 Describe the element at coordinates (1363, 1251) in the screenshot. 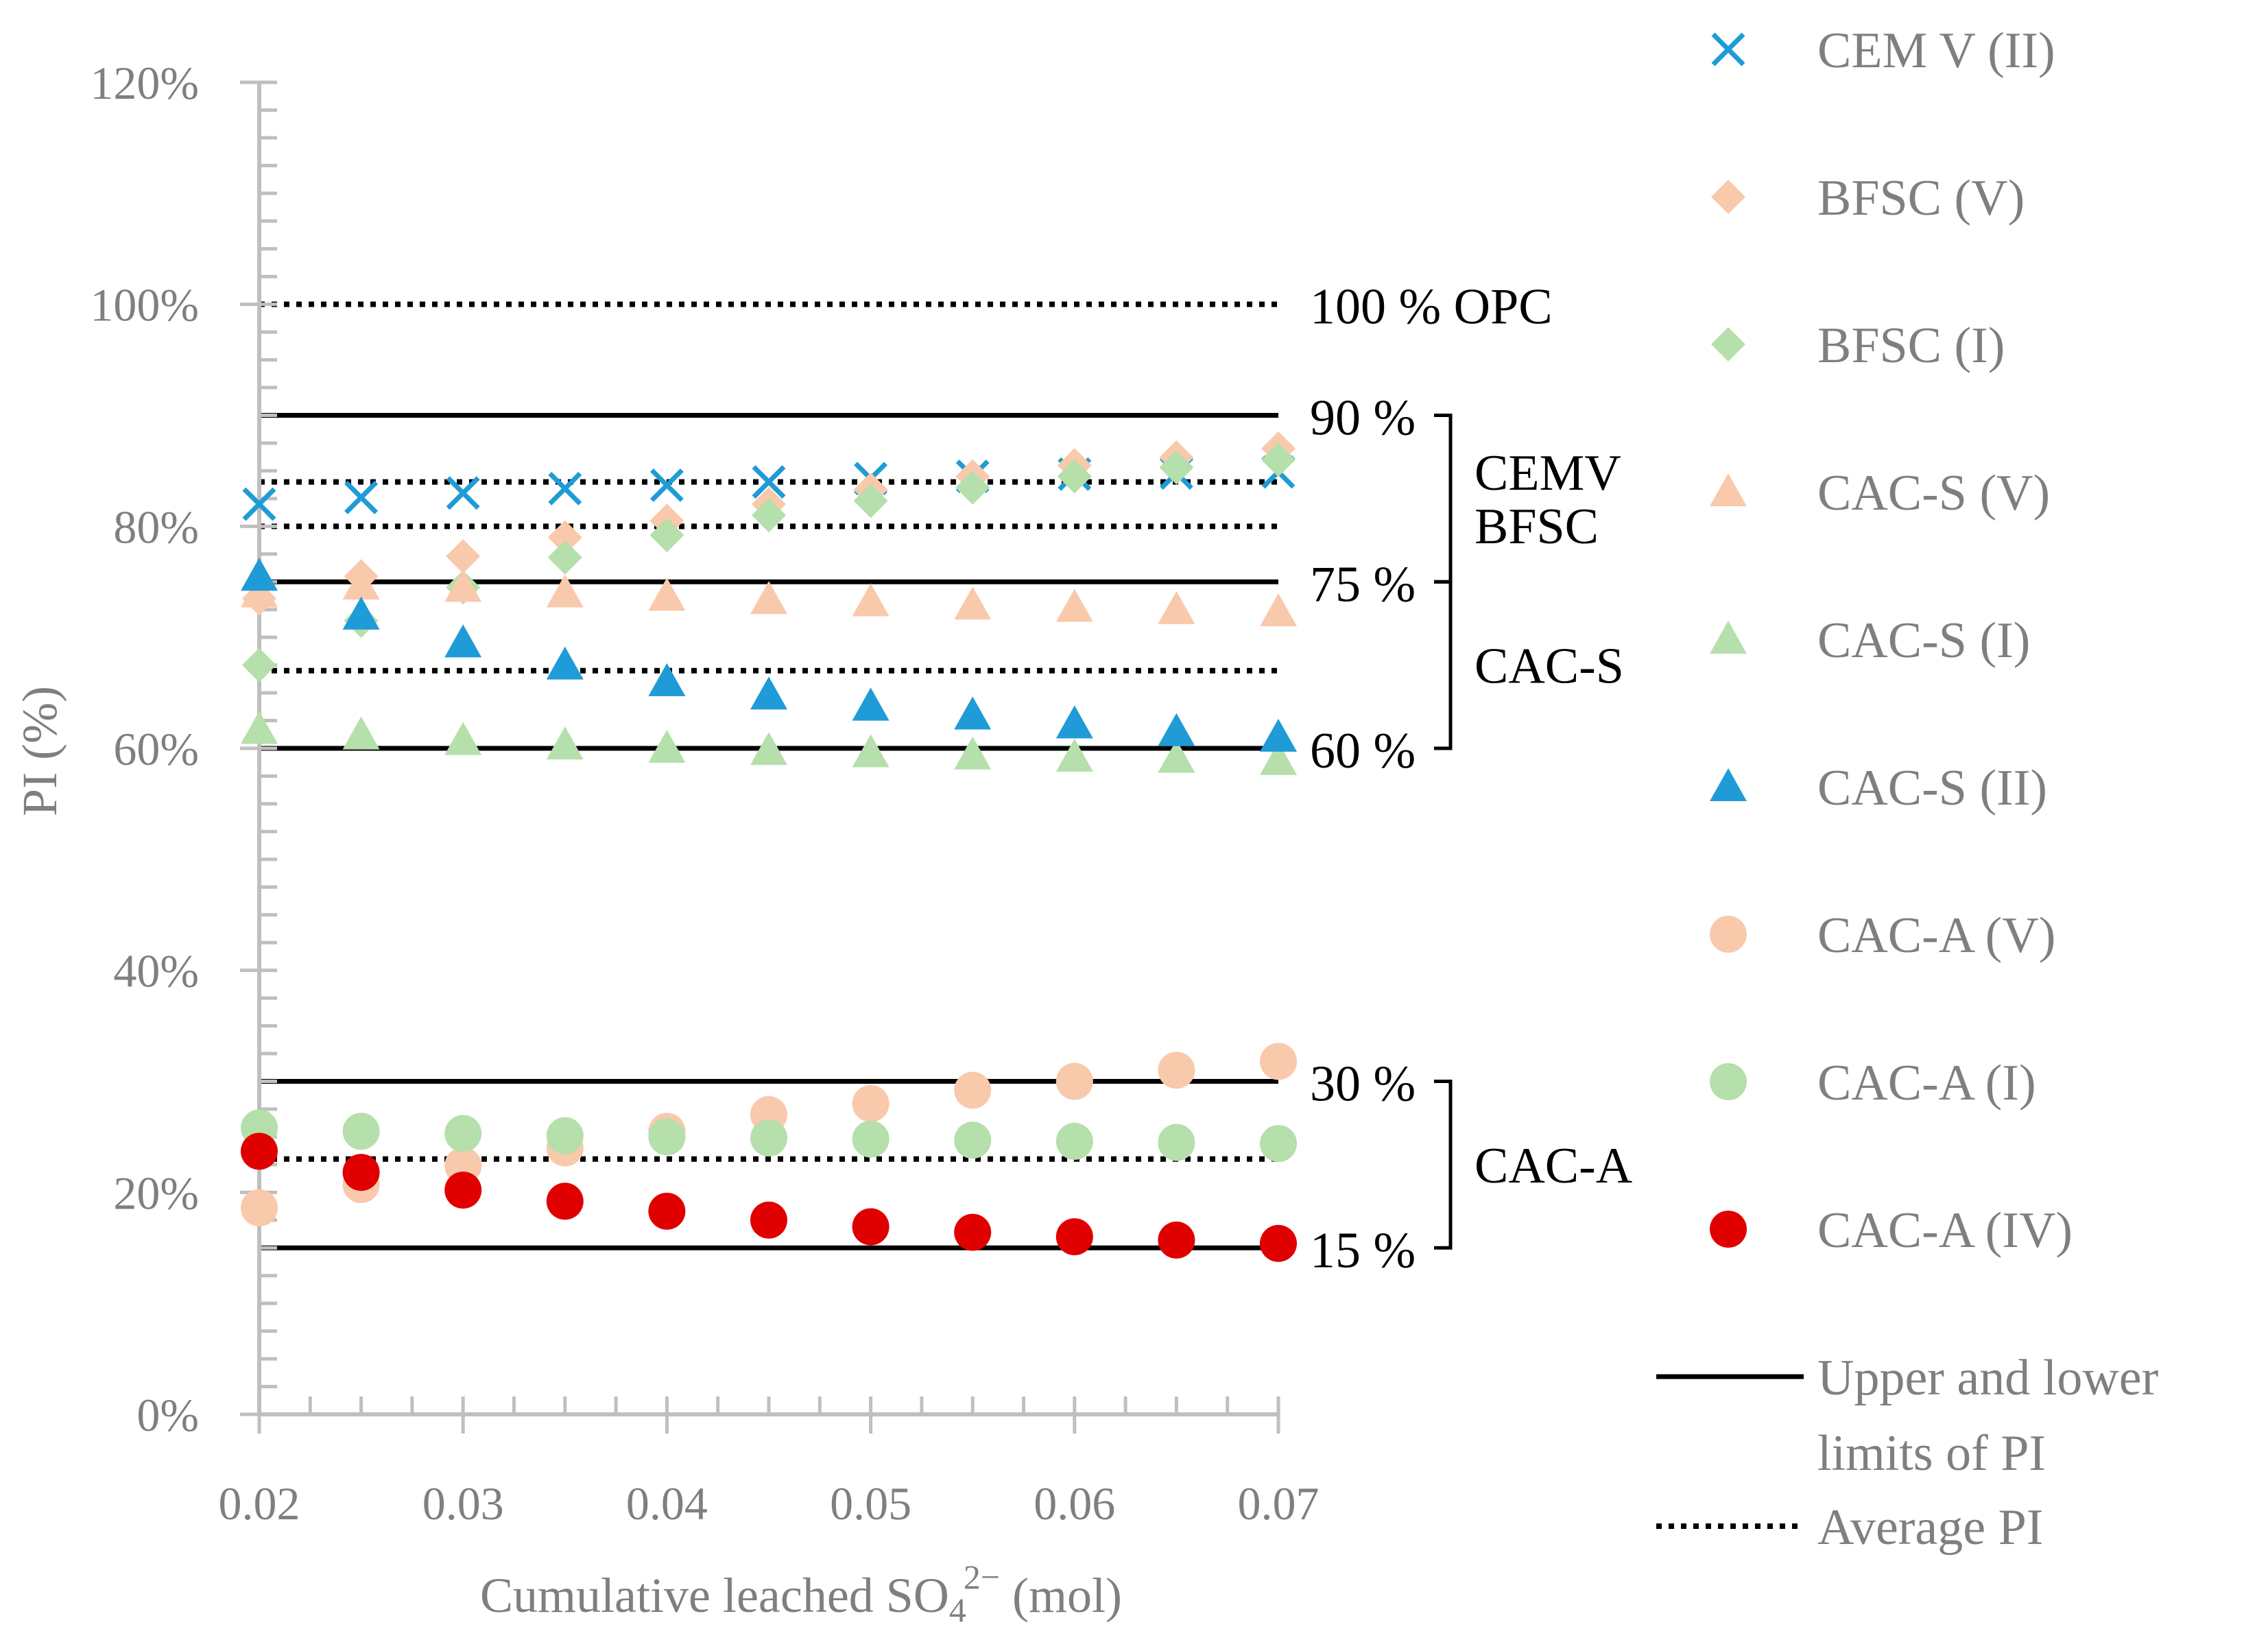

I see `reference-line-label: 15 %` at that location.